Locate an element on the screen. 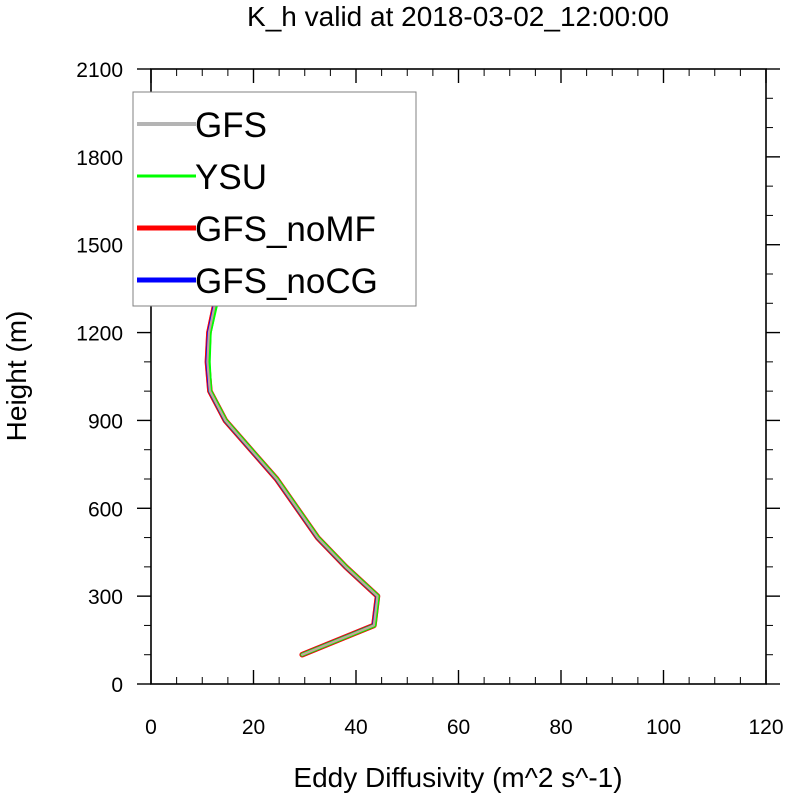 The image size is (788, 796). x-axis-tick-labels: 0 20 40 60 80 100 120 is located at coordinates (464, 727).